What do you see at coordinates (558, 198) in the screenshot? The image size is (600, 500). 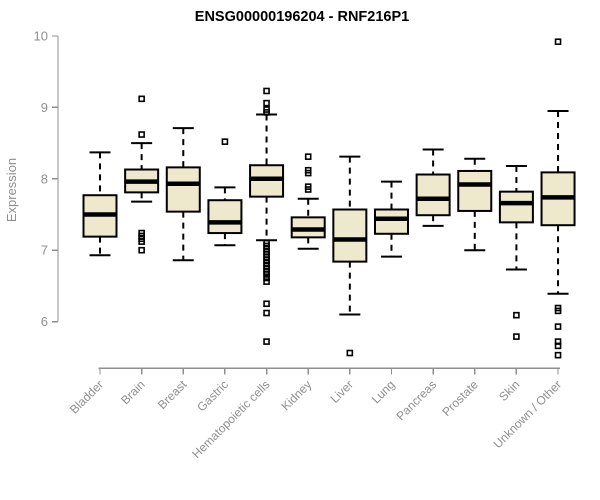 I see `box-group-unknown-other` at bounding box center [558, 198].